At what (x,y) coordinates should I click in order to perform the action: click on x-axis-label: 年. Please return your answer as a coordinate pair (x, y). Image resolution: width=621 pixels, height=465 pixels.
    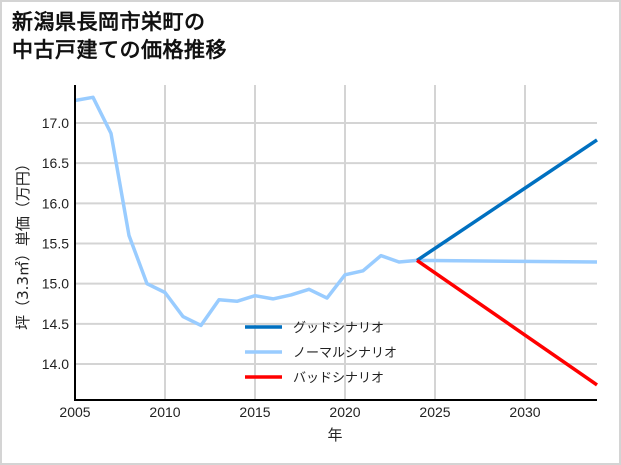
    Looking at the image, I should click on (334, 435).